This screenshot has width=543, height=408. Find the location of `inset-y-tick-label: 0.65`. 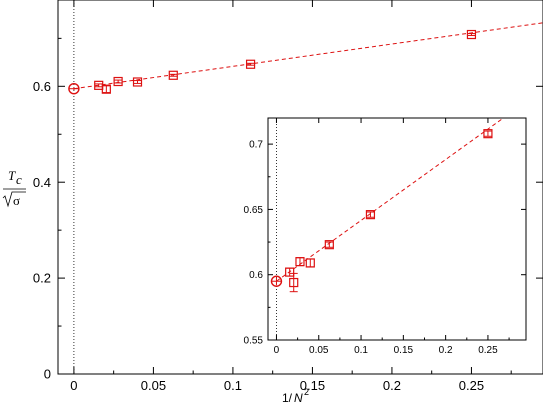

inset-y-tick-label: 0.65 is located at coordinates (254, 210).